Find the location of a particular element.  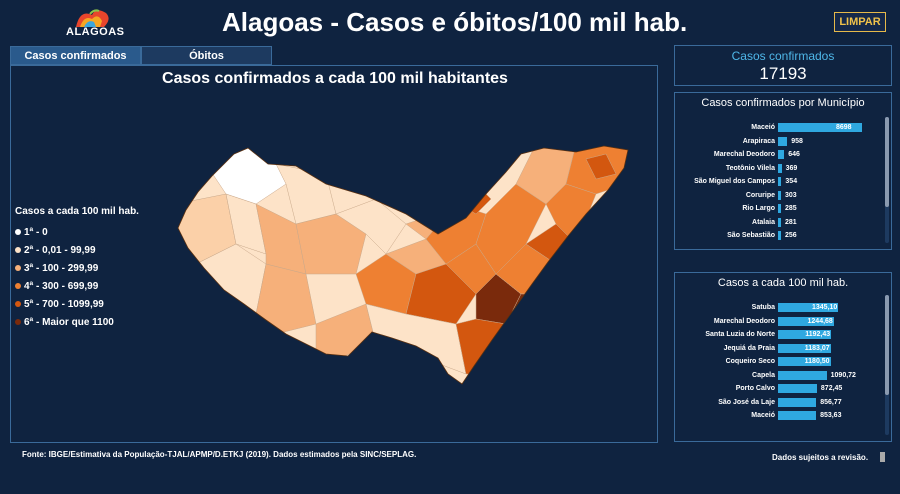

bar-value-label: 354 is located at coordinates (791, 181).